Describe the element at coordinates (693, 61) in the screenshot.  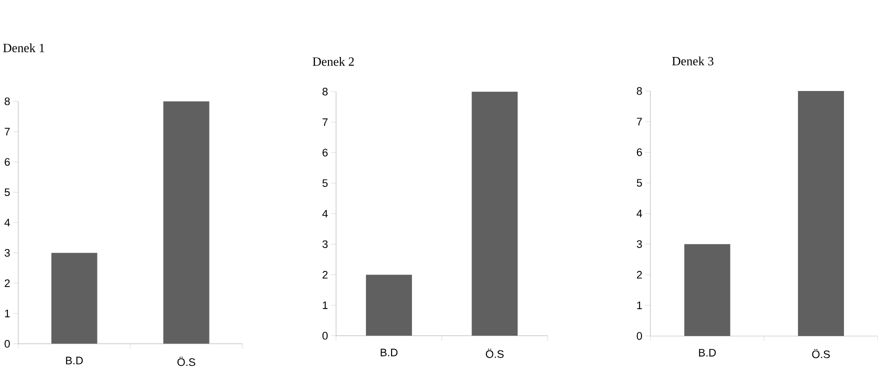
I see `chart-title: Denek 3` at that location.